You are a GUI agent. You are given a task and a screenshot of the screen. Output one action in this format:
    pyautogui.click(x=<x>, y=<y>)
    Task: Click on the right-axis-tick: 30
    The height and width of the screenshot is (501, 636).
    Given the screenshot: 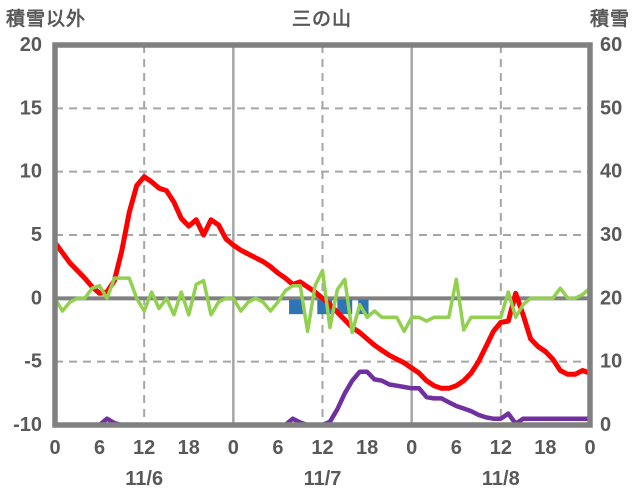 What is the action you would take?
    pyautogui.click(x=611, y=235)
    